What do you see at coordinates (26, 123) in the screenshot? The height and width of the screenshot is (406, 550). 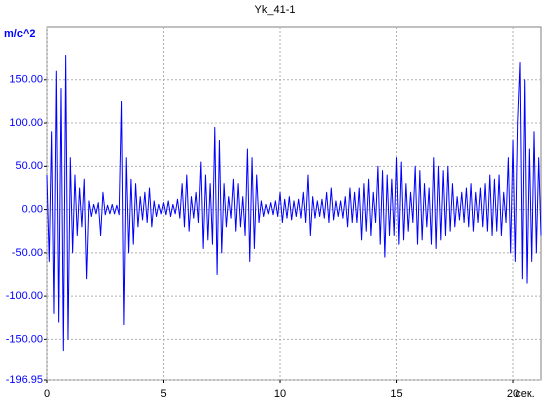 I see `y-tick-label: 100.00` at bounding box center [26, 123].